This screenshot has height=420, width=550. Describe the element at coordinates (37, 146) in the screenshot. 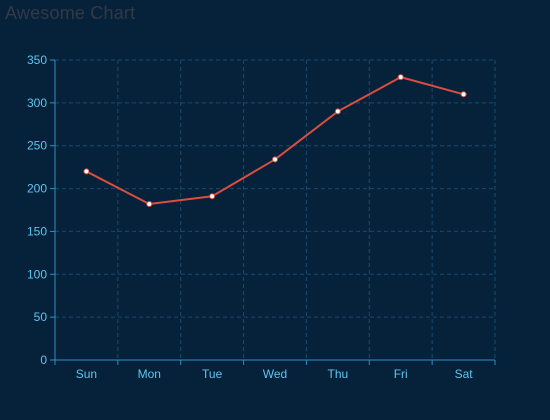

I see `y-tick-label: 250` at that location.